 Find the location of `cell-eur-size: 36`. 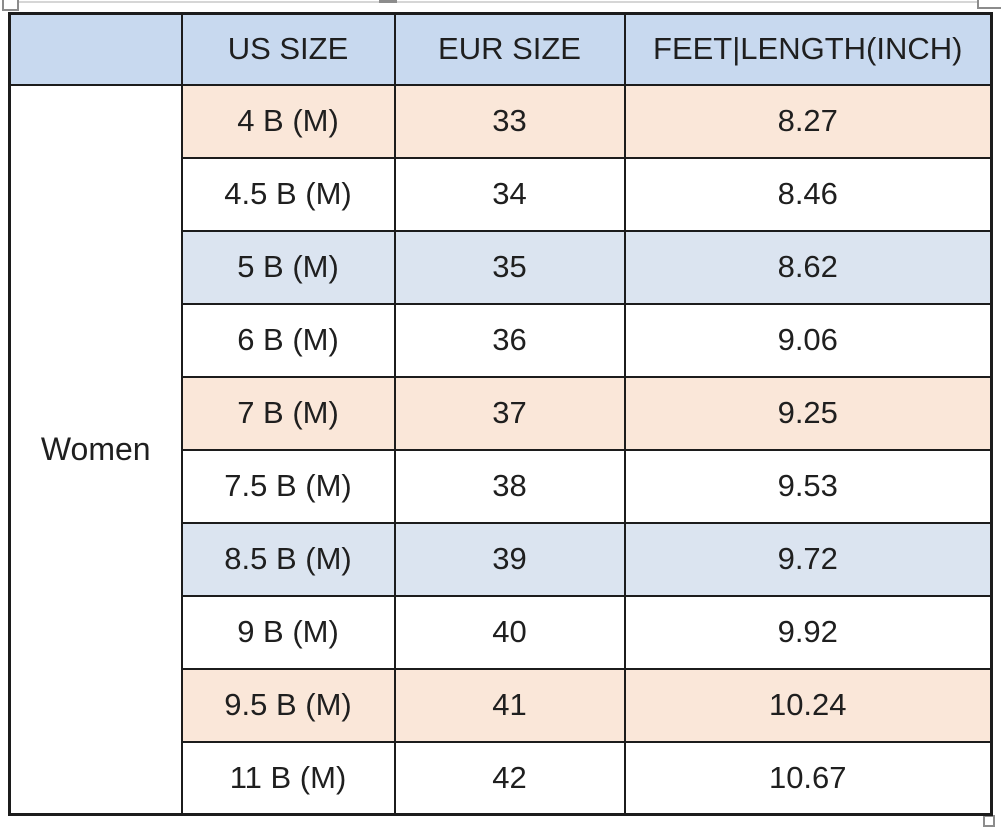

cell-eur-size: 36 is located at coordinates (509, 340).